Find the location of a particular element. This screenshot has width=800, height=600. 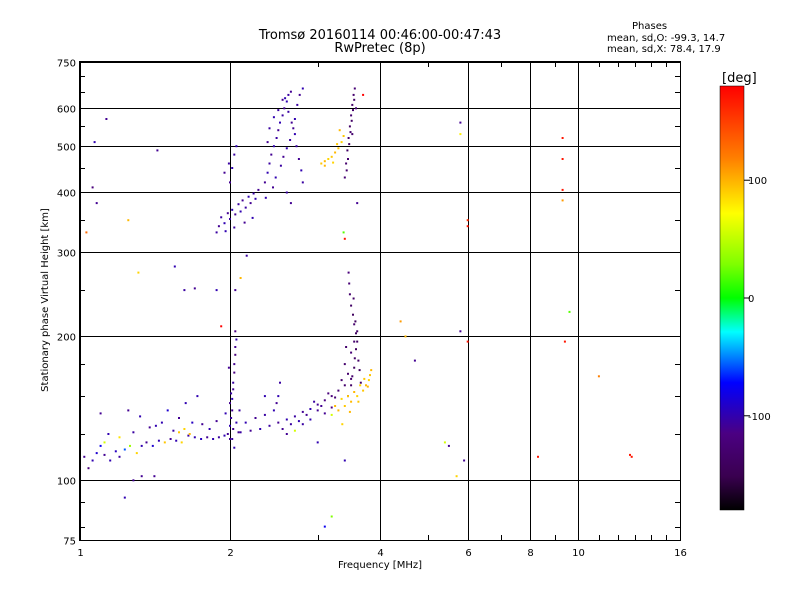

stats-header: Phases is located at coordinates (650, 26).